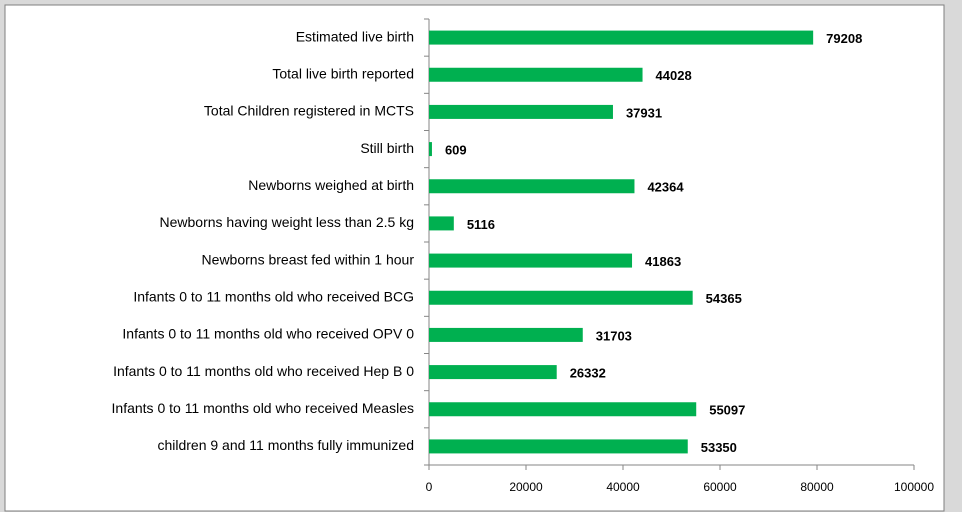  I want to click on y-tick-label: children 9 and 11 months fully immunized, so click(285, 445).